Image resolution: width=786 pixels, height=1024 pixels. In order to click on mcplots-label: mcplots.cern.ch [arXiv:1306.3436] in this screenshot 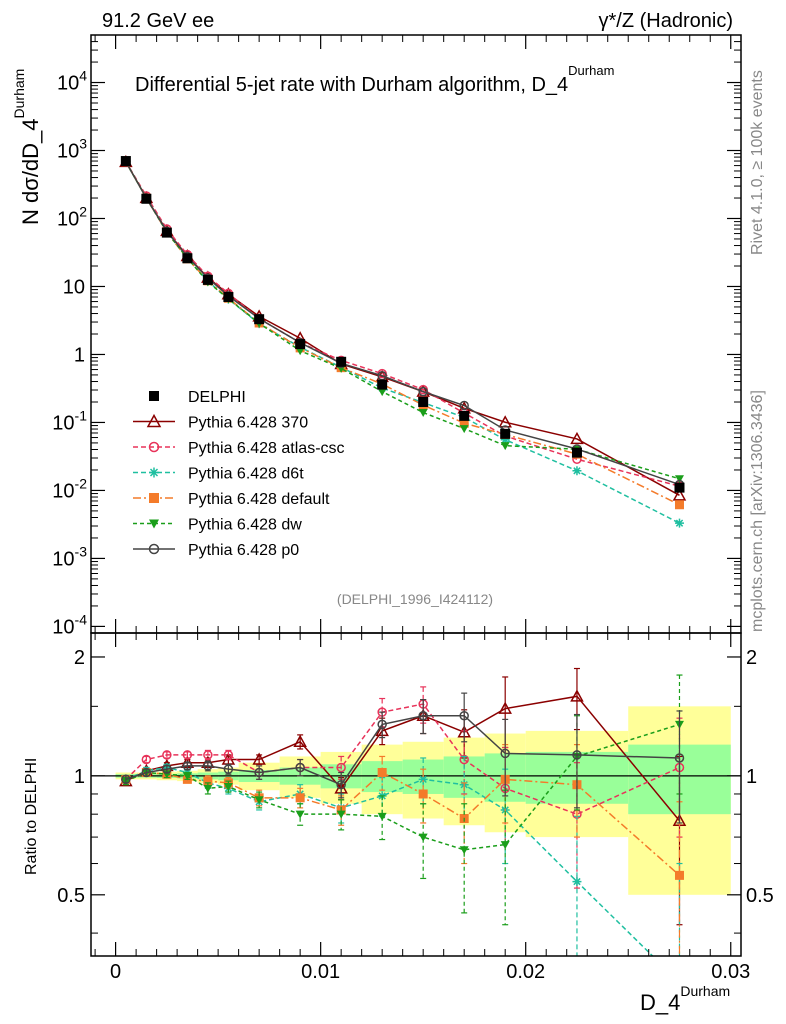, I will do `click(757, 511)`.